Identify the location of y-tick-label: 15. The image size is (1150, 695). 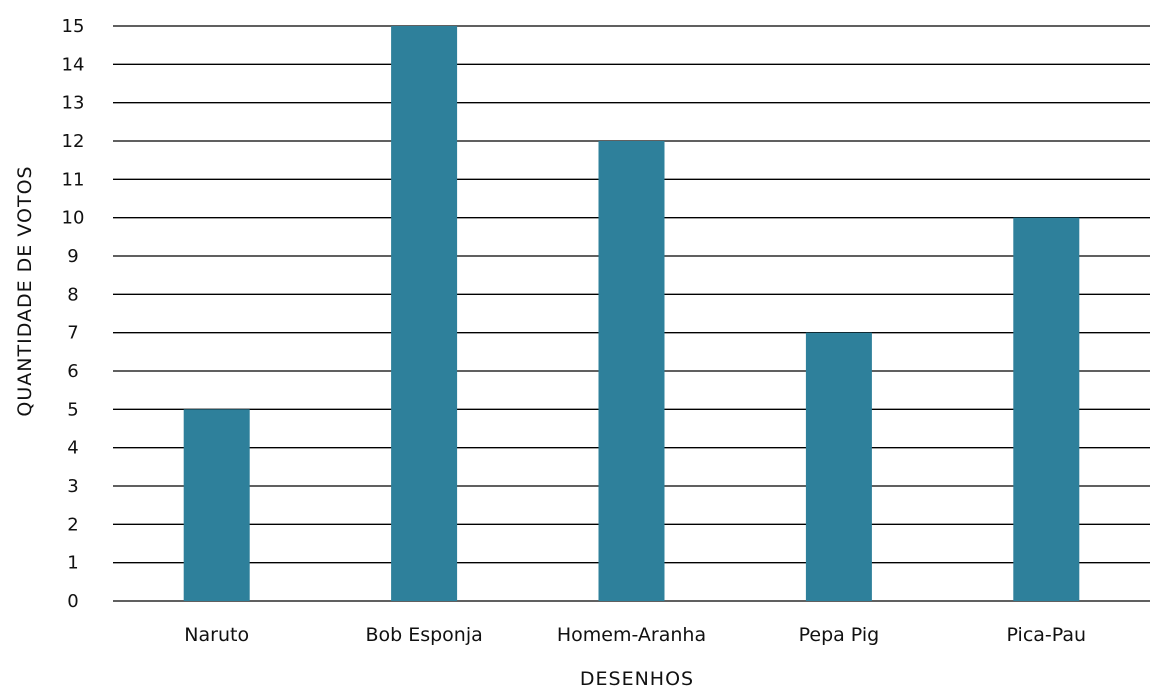
(73, 26).